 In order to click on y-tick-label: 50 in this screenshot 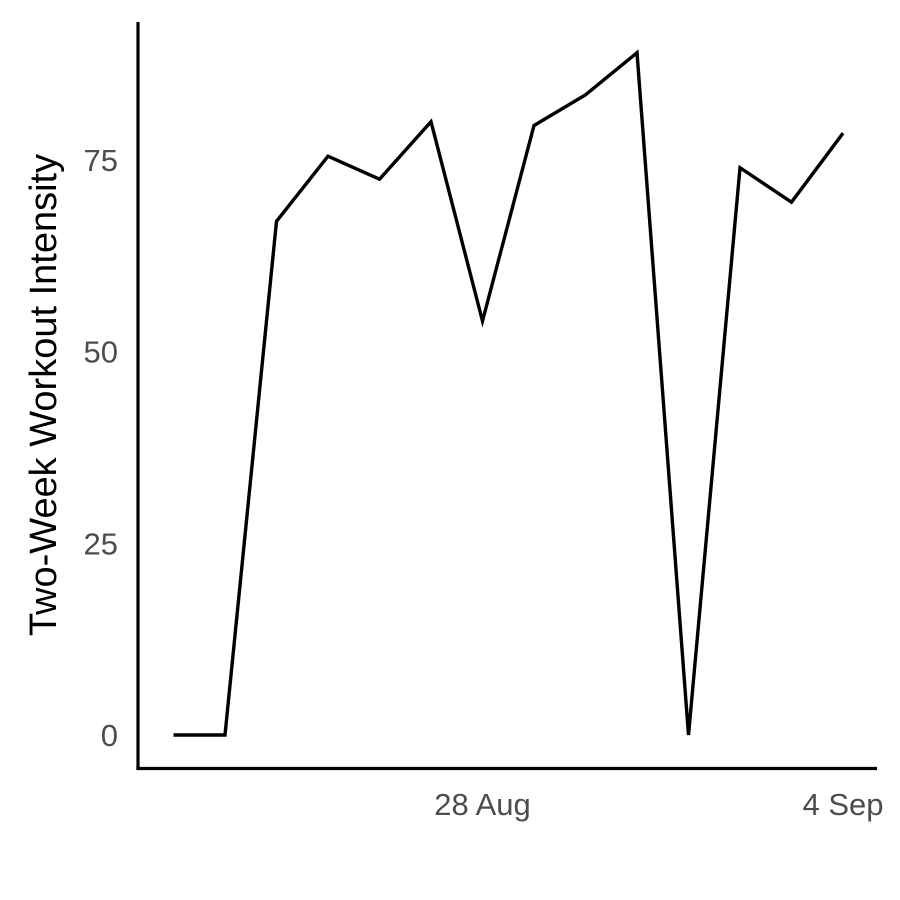, I will do `click(101, 352)`.